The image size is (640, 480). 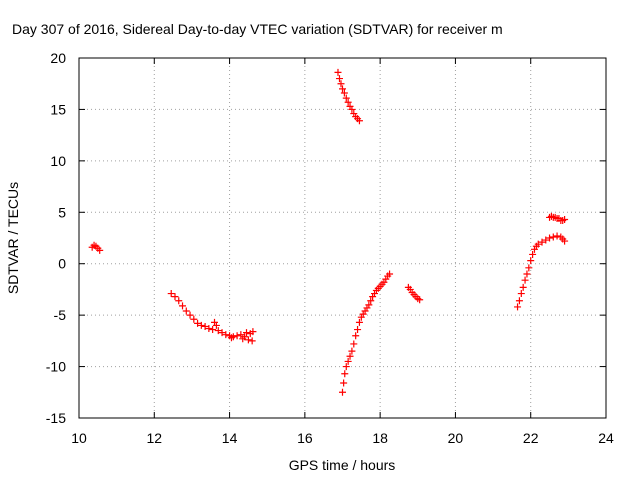 What do you see at coordinates (58, 109) in the screenshot?
I see `y-tick-label: 15` at bounding box center [58, 109].